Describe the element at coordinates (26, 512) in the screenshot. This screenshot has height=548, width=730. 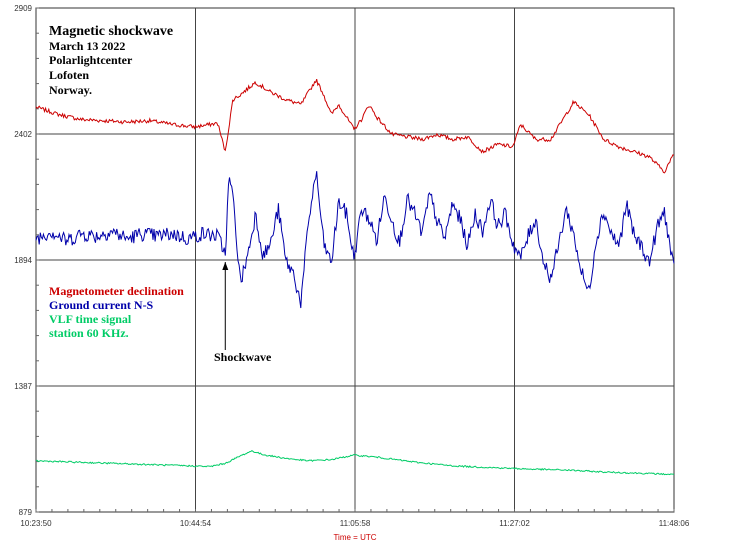
I see `y-tick-label: 879` at that location.